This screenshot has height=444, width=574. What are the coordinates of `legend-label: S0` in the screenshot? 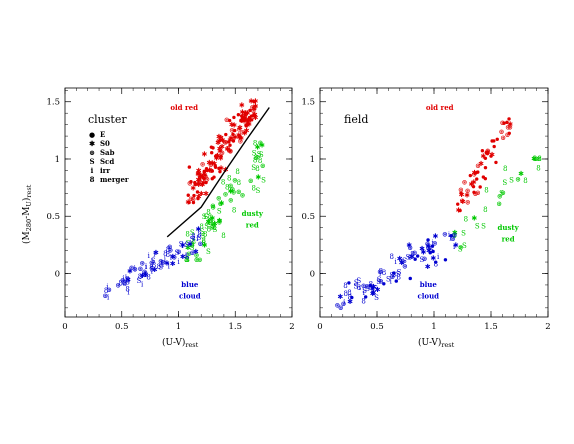 It's located at (105, 143).